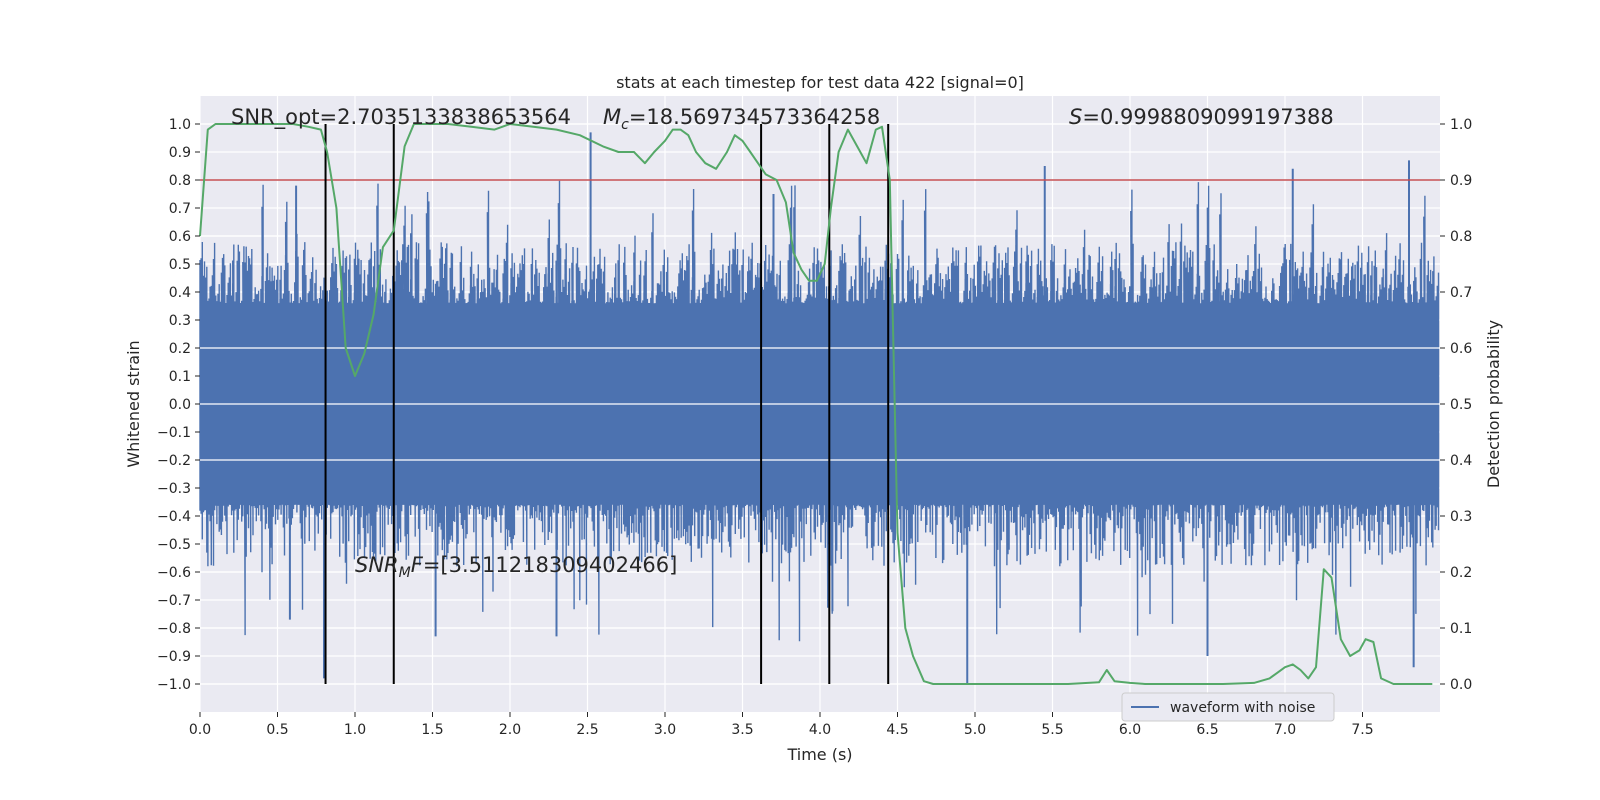 The image size is (1600, 800). Describe the element at coordinates (174, 601) in the screenshot. I see `y-tick-label-17: −0.7` at that location.